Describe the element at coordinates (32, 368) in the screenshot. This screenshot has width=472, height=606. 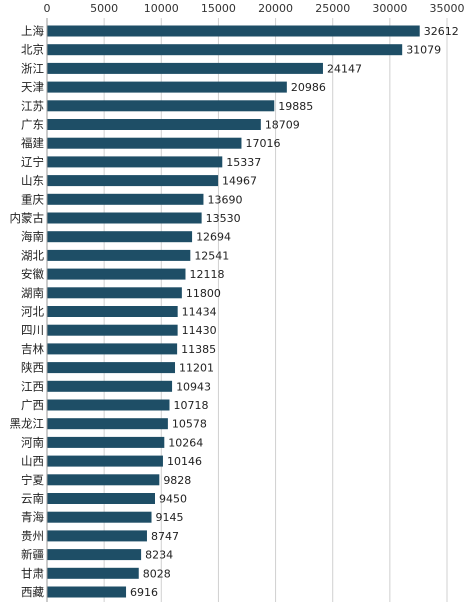
I see `category-label: 陕西` at that location.